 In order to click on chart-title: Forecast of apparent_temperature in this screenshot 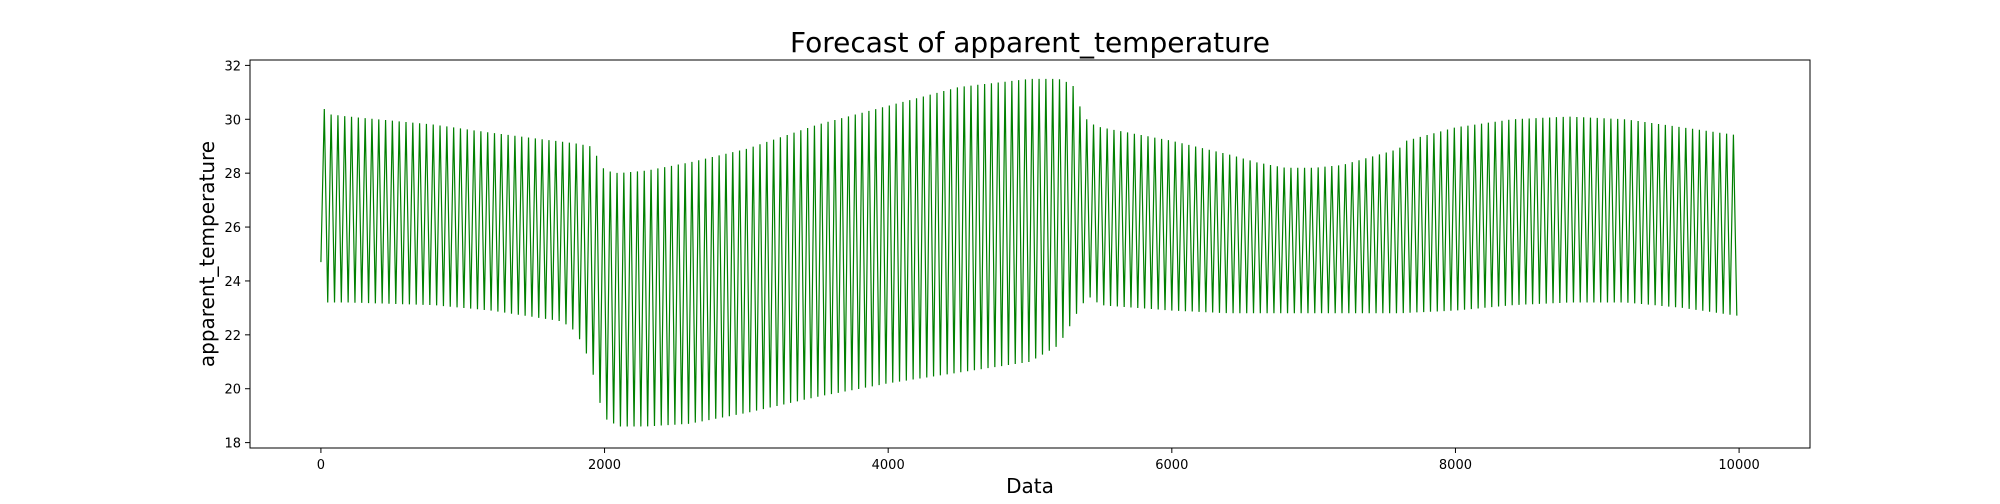, I will do `click(1030, 42)`.